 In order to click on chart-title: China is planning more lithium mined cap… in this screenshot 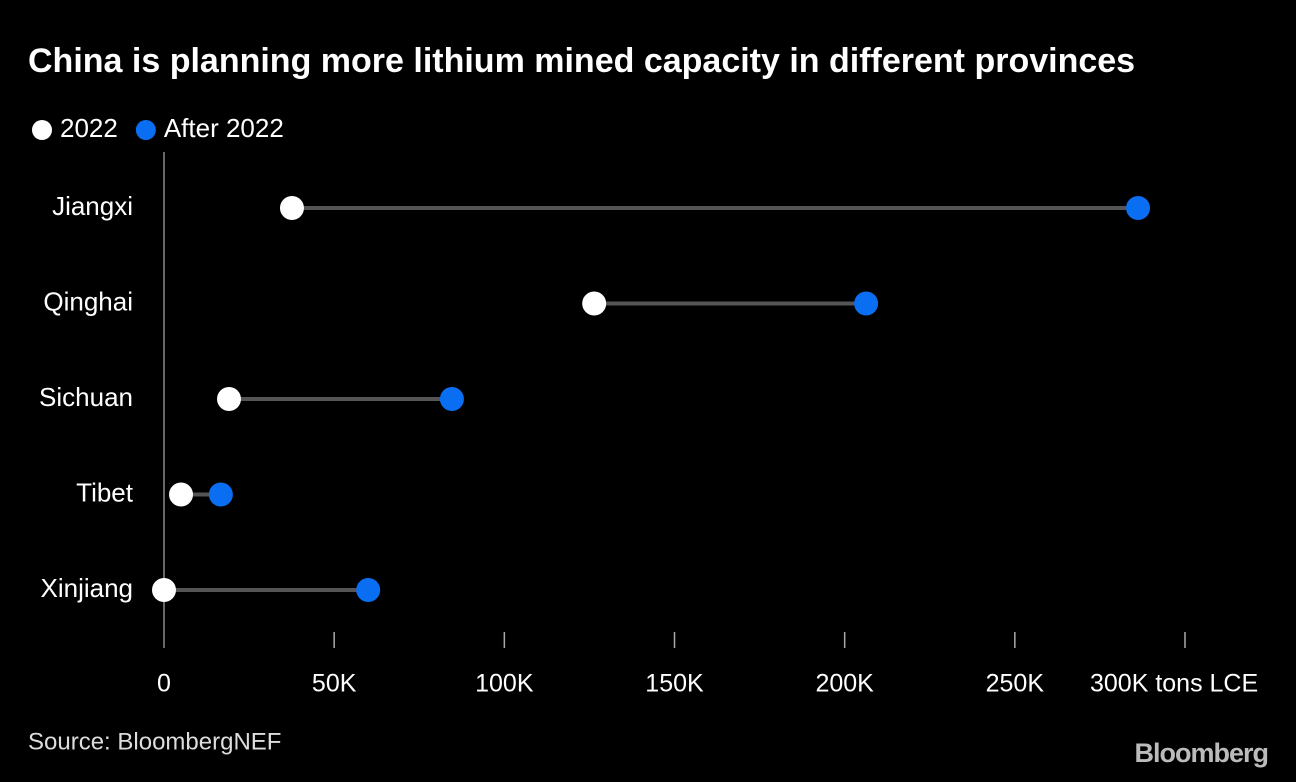, I will do `click(581, 61)`.